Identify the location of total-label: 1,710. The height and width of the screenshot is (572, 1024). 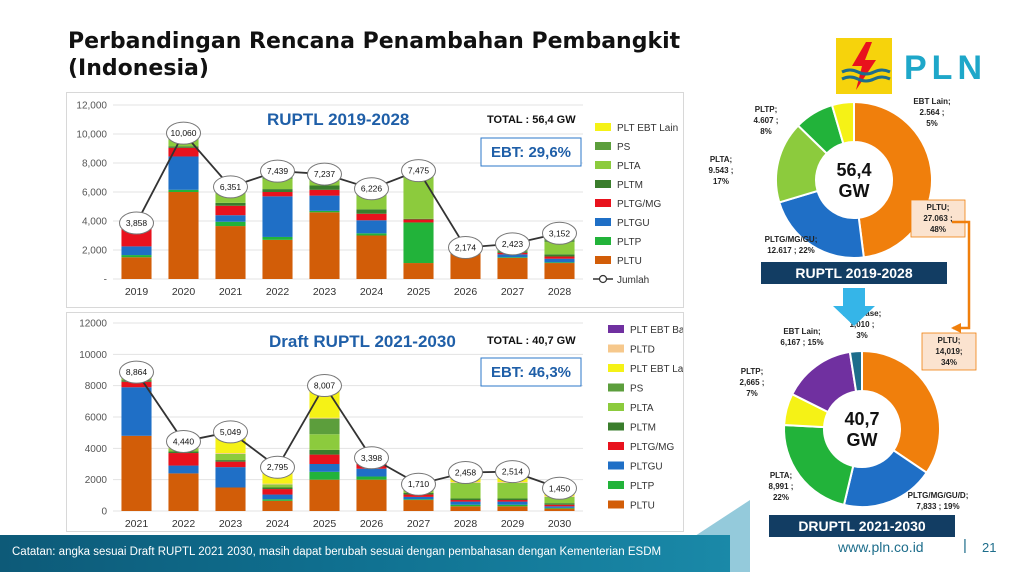
(419, 484).